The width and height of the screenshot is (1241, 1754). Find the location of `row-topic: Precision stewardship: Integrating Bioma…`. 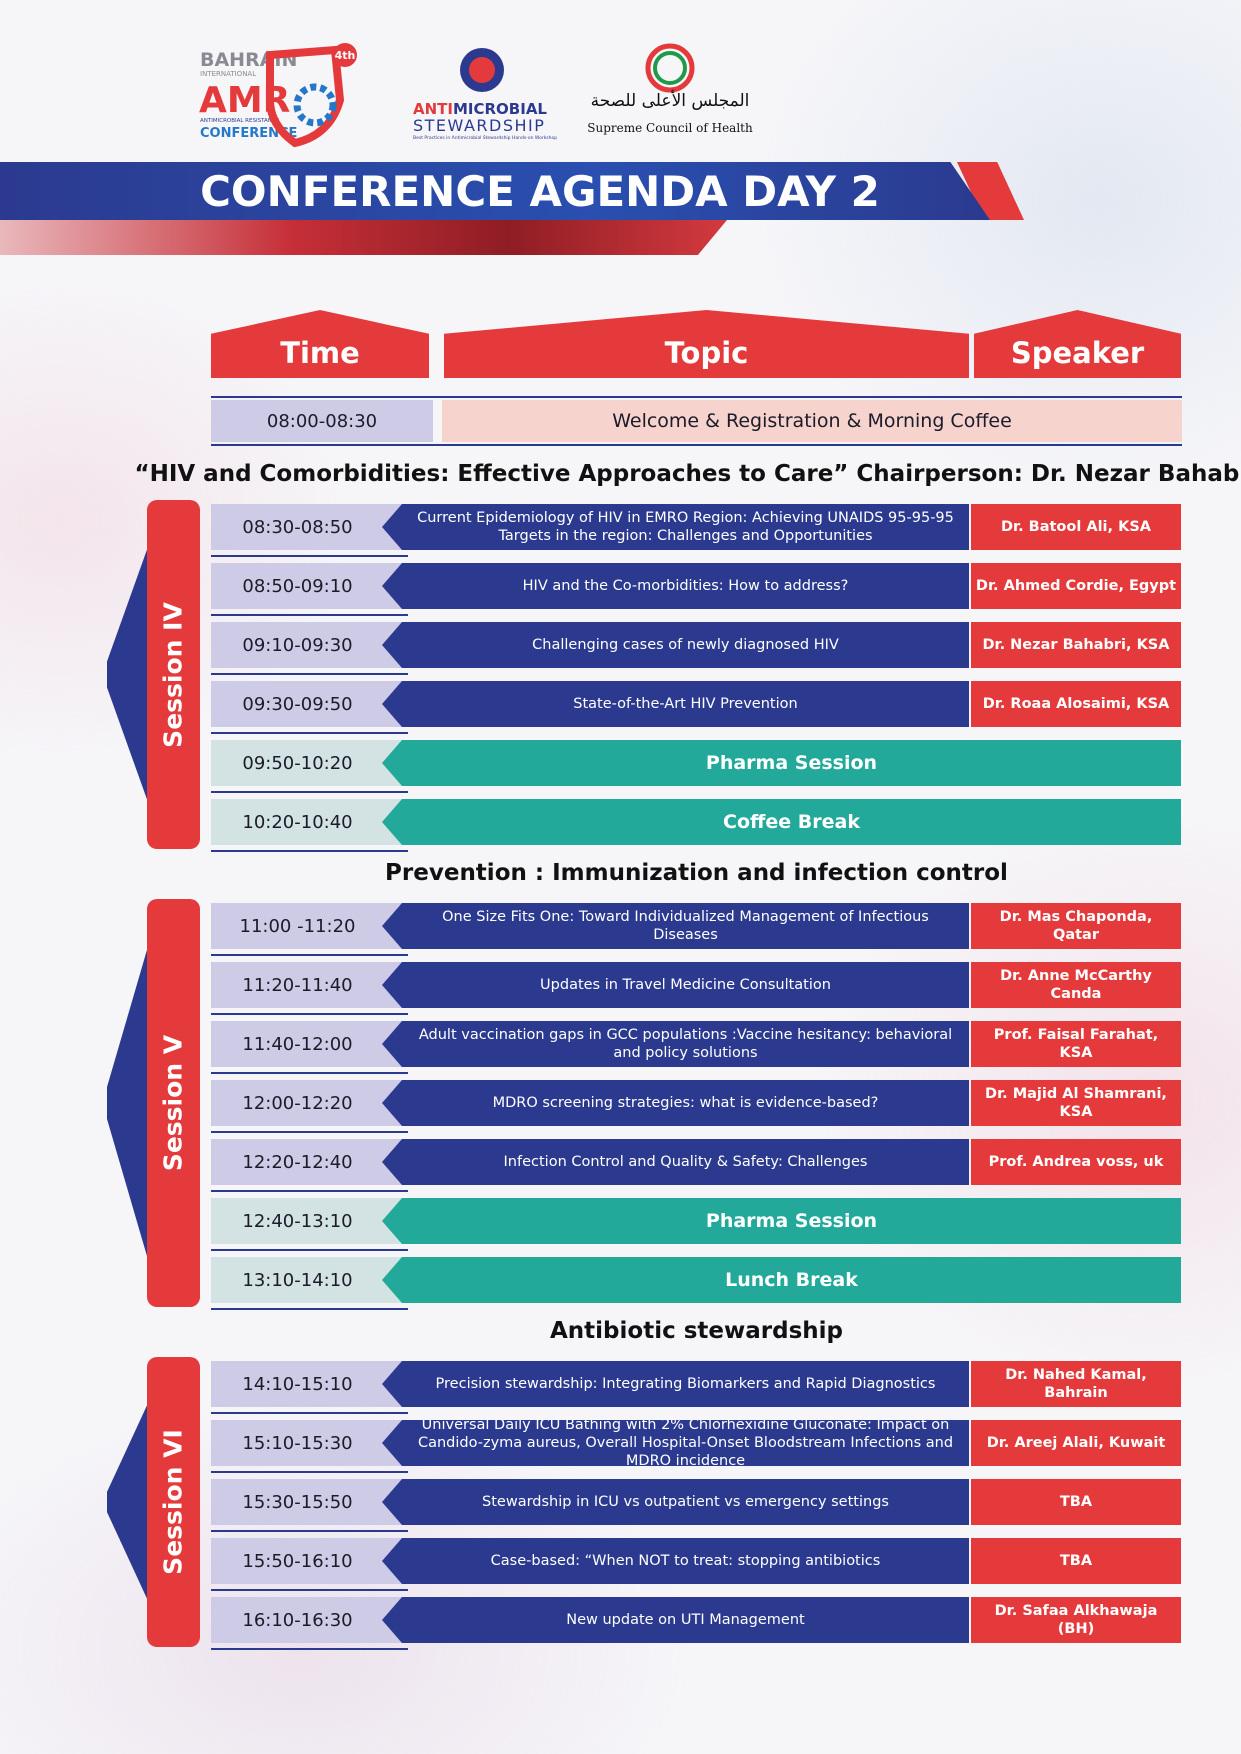

row-topic: Precision stewardship: Integrating Bioma… is located at coordinates (675, 1384).